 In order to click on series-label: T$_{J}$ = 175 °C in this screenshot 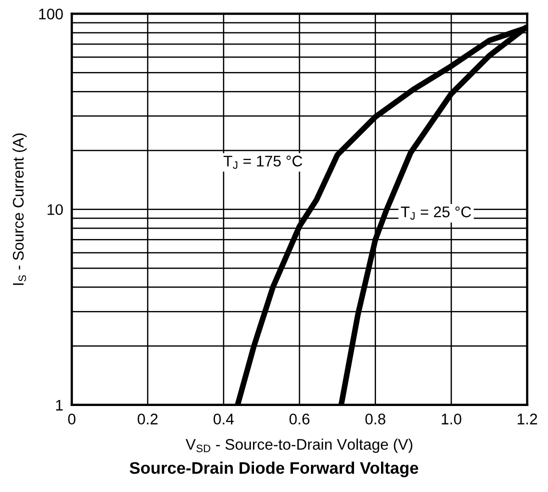, I will do `click(263, 162)`.